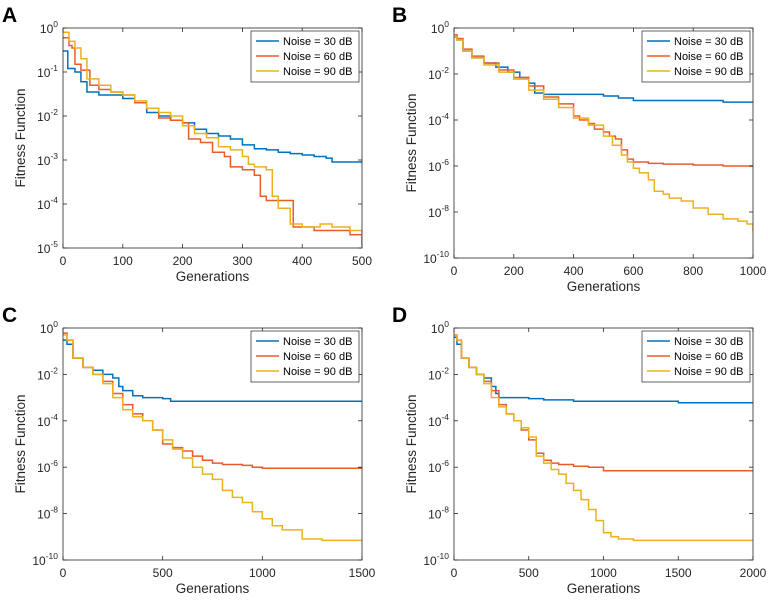 The image size is (768, 603). What do you see at coordinates (436, 559) in the screenshot?
I see `y-tick-label-d: 10⁻¹⁰` at bounding box center [436, 559].